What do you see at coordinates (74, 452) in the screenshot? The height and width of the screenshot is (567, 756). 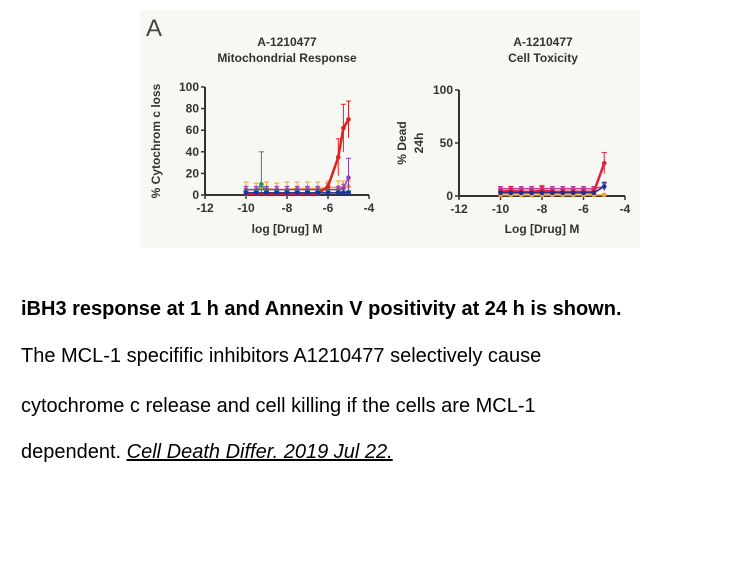 I see `caption-text: dependent.` at bounding box center [74, 452].